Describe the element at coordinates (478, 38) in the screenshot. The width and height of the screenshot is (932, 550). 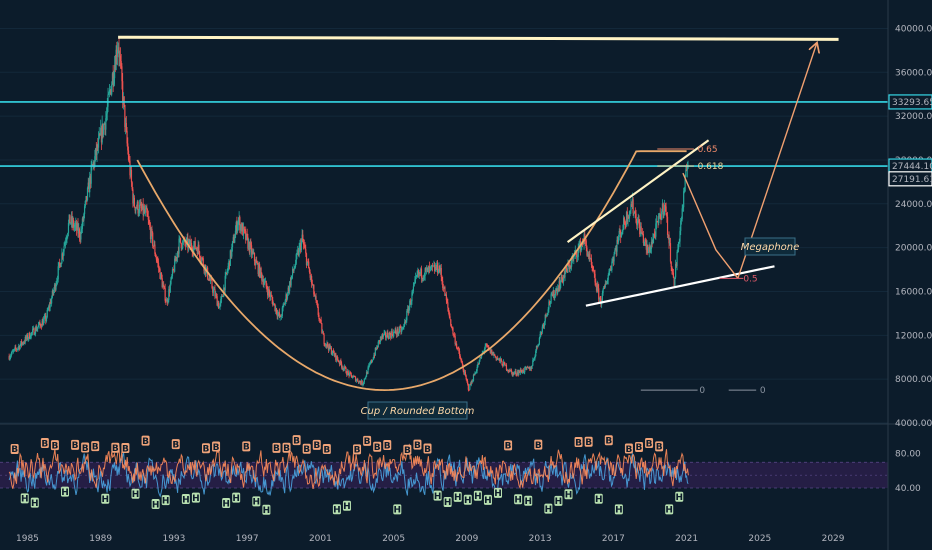
I see `resistance-line` at that location.